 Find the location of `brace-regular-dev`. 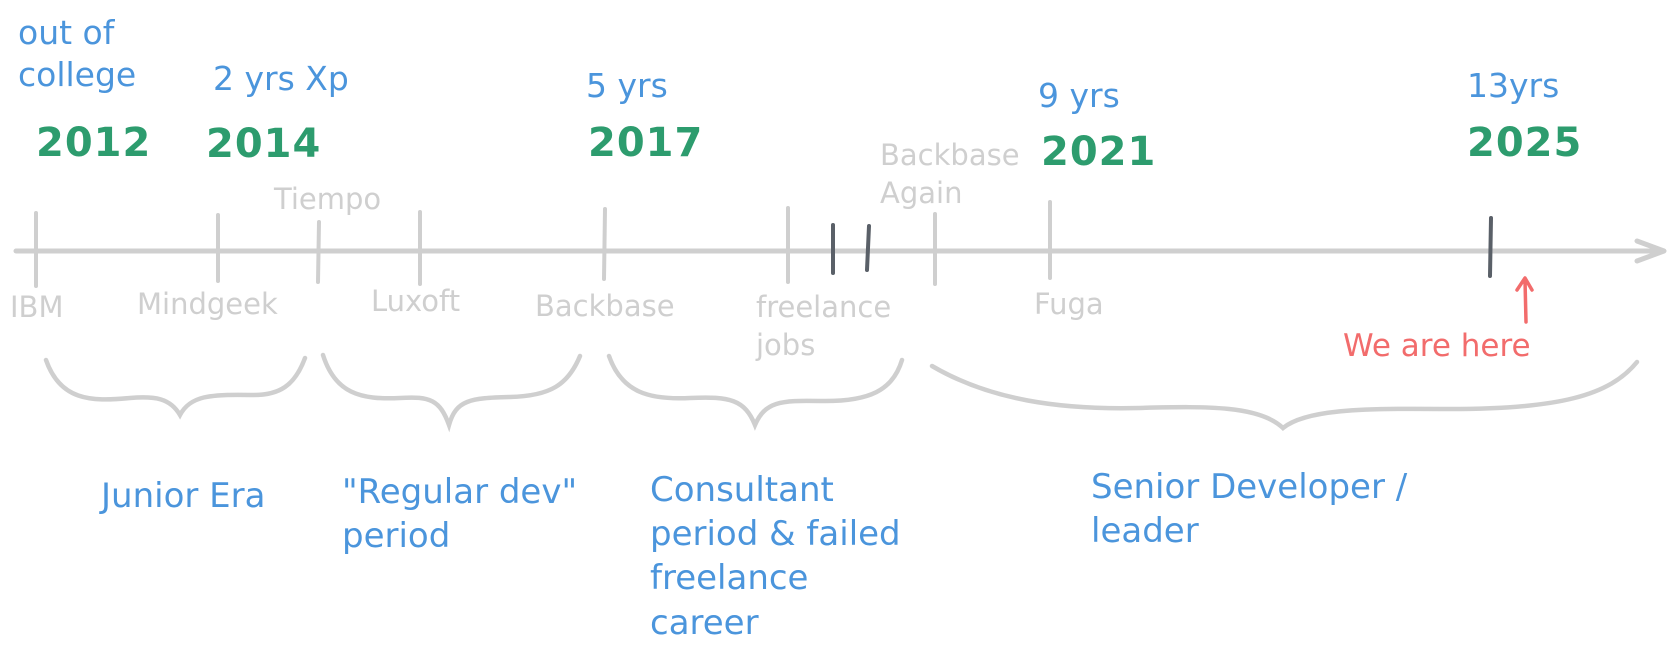

brace-regular-dev is located at coordinates (451, 392).